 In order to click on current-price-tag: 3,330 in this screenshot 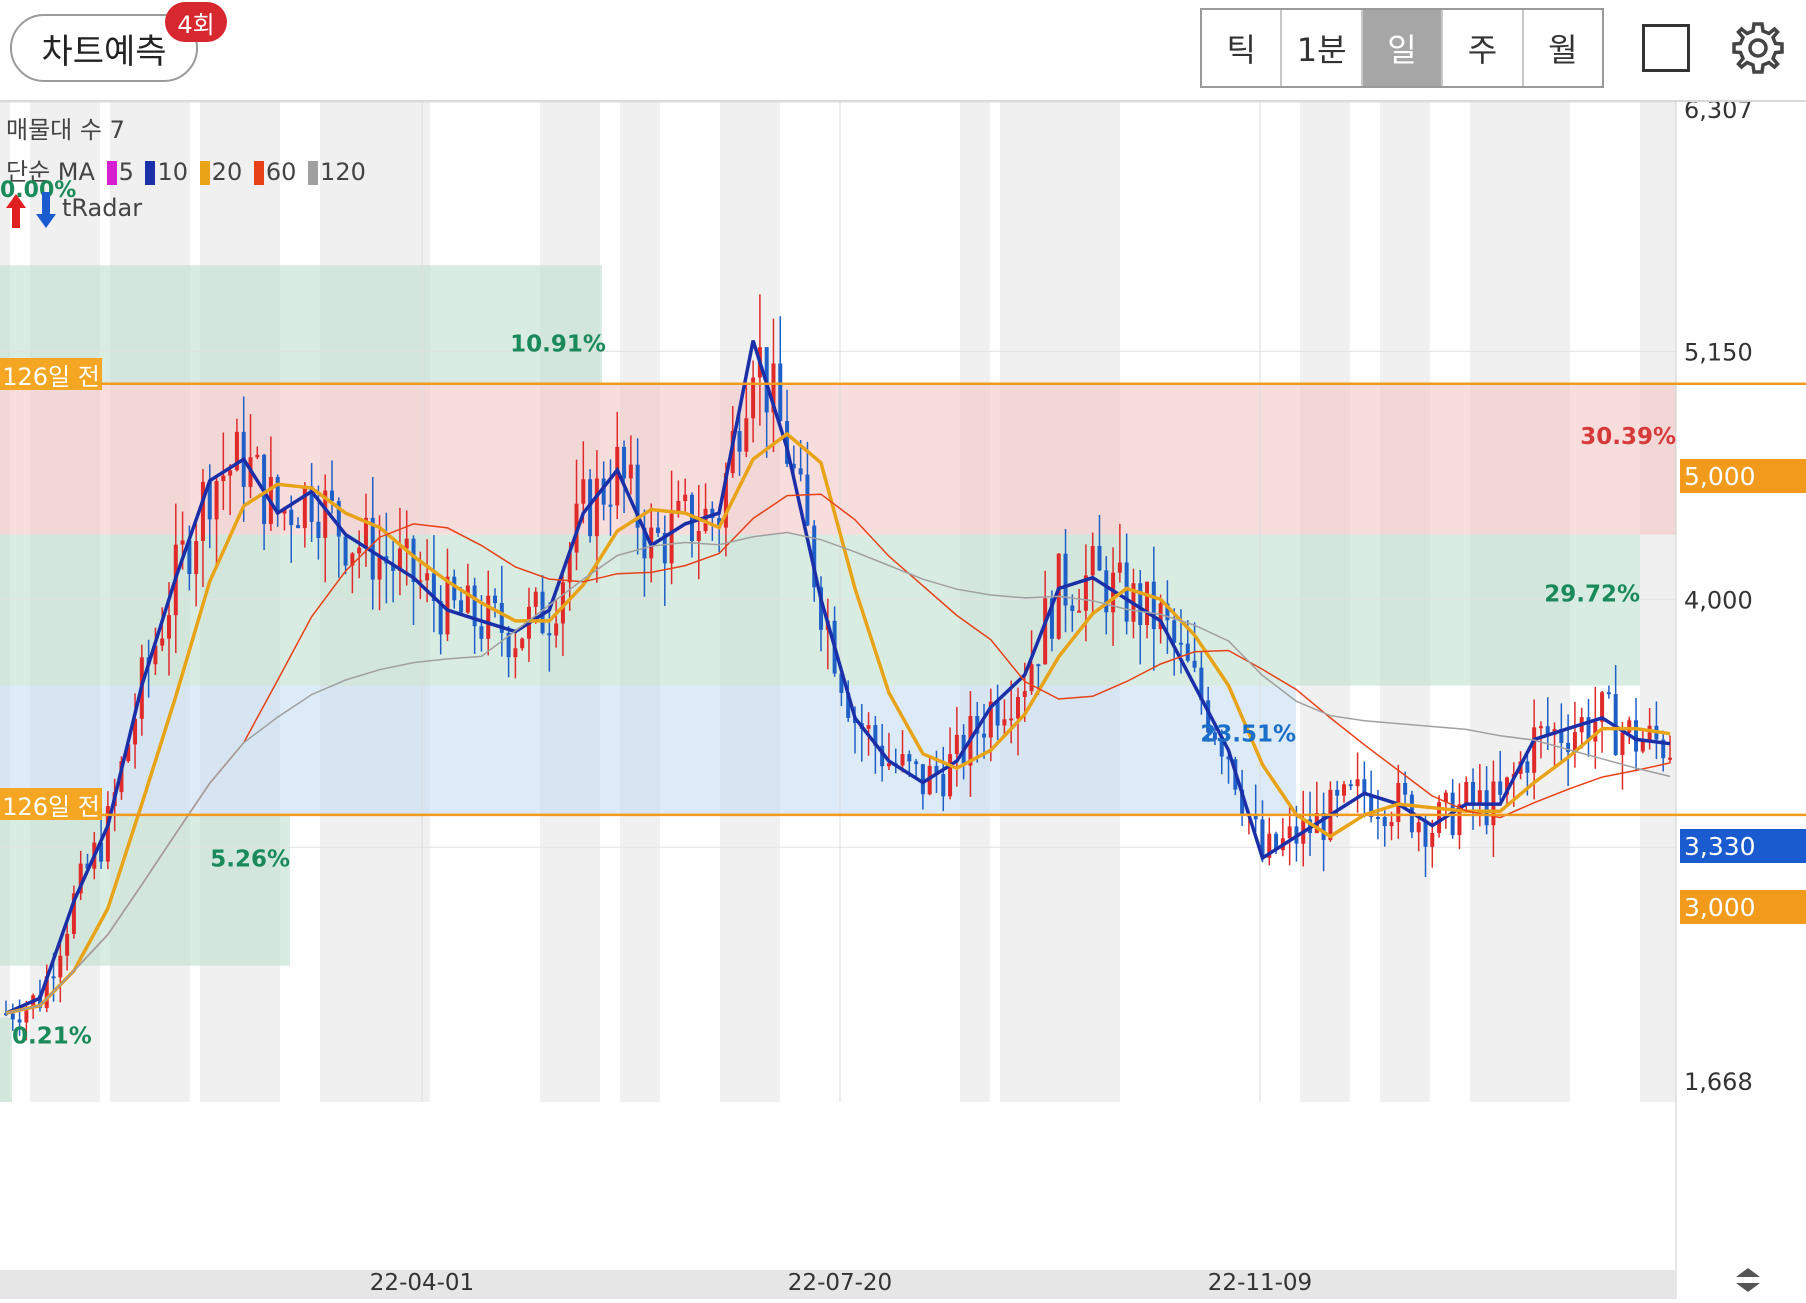, I will do `click(1743, 846)`.